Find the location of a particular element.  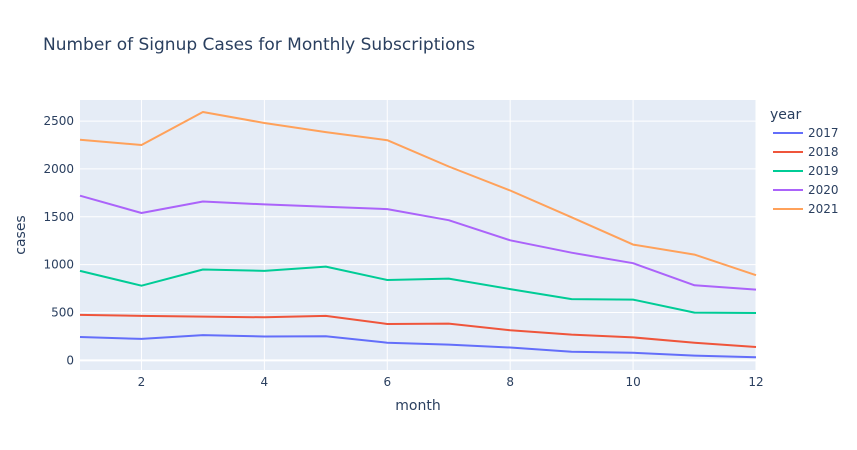

legend: 2017 2018 2019 2020 2021 is located at coordinates (806, 171).